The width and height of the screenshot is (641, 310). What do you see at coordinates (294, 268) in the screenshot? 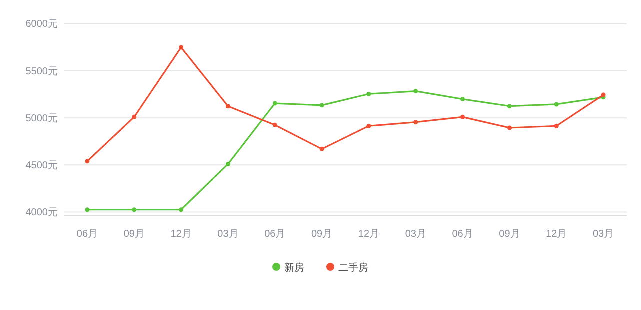
I see `legend-label: 新房` at bounding box center [294, 268].